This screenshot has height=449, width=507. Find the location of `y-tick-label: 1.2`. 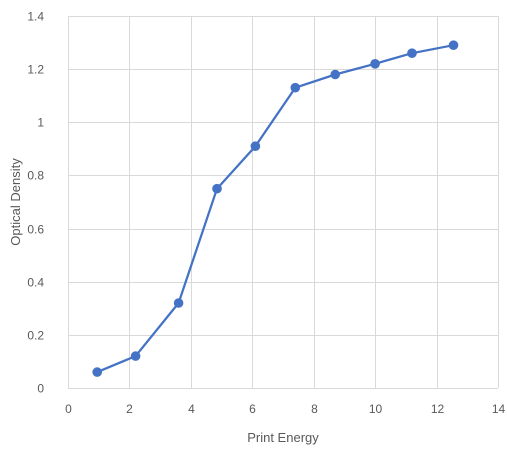

y-tick-label: 1.2 is located at coordinates (35, 70).